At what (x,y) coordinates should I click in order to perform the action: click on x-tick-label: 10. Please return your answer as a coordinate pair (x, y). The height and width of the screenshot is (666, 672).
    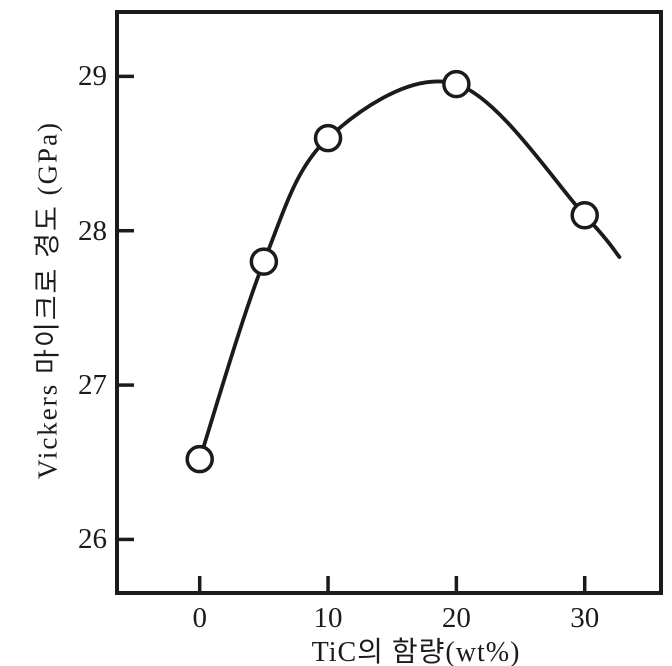
    Looking at the image, I should click on (328, 618).